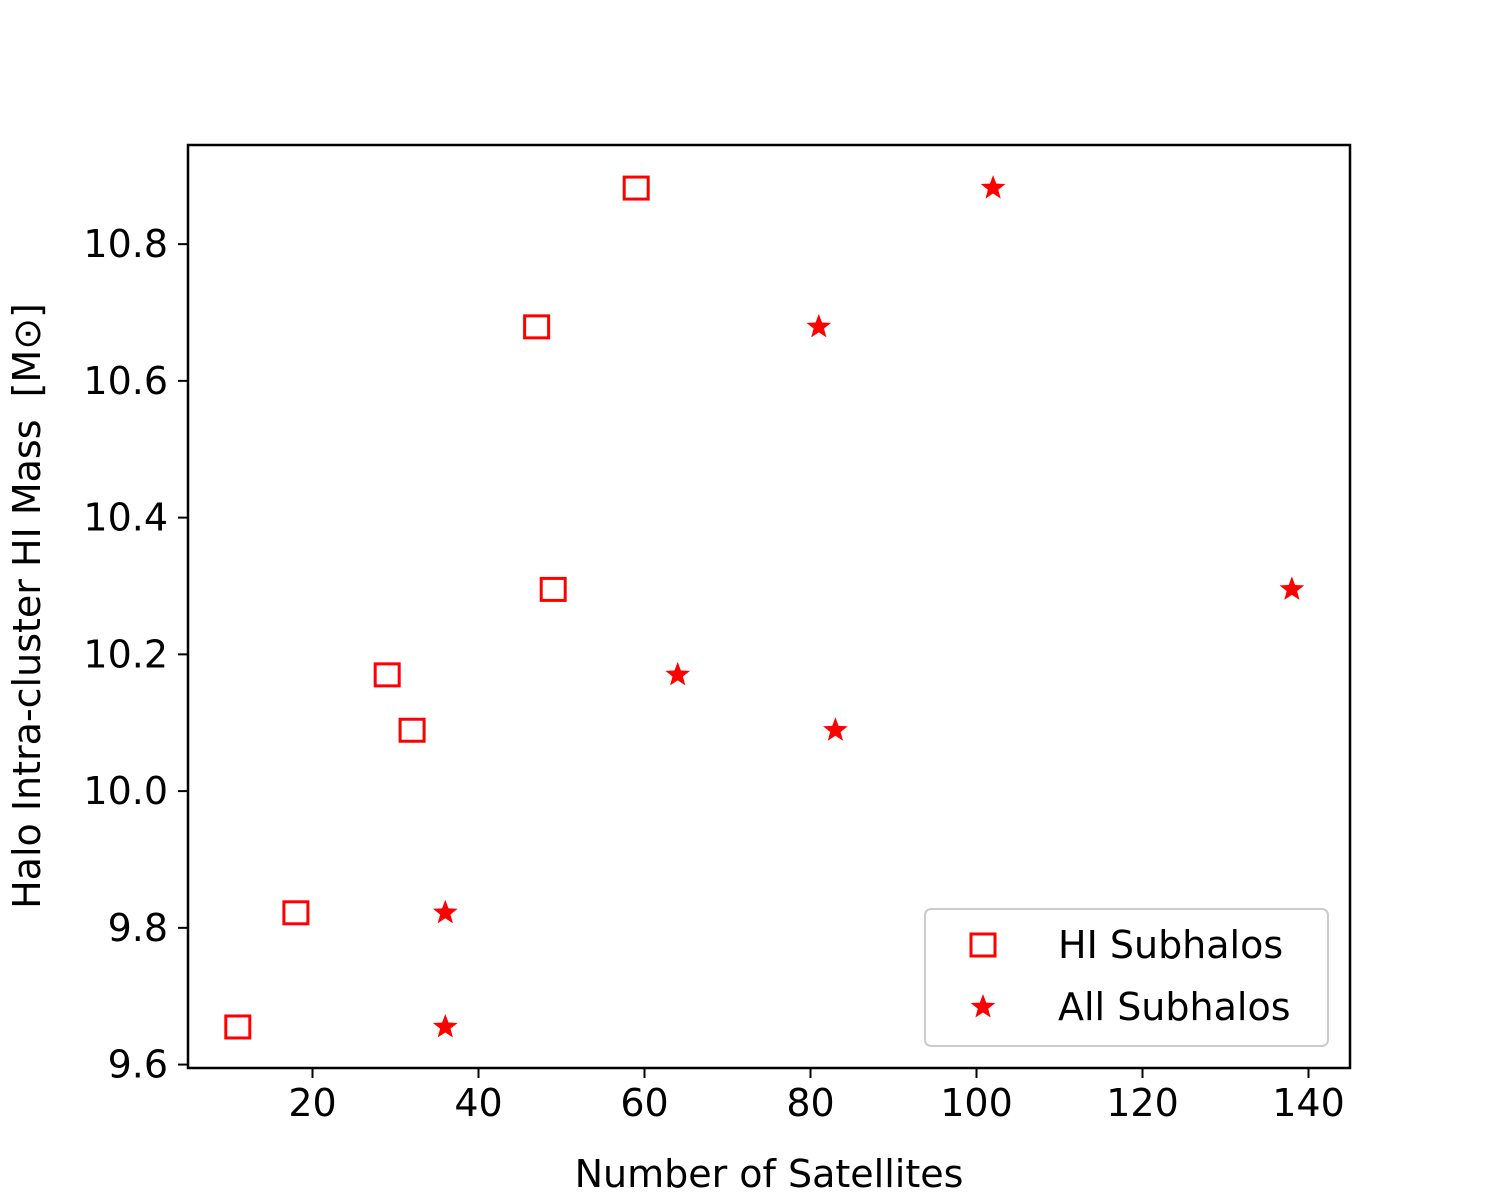 This screenshot has width=1500, height=1200. I want to click on legend: HI Subhalos All Subhalos, so click(1126, 977).